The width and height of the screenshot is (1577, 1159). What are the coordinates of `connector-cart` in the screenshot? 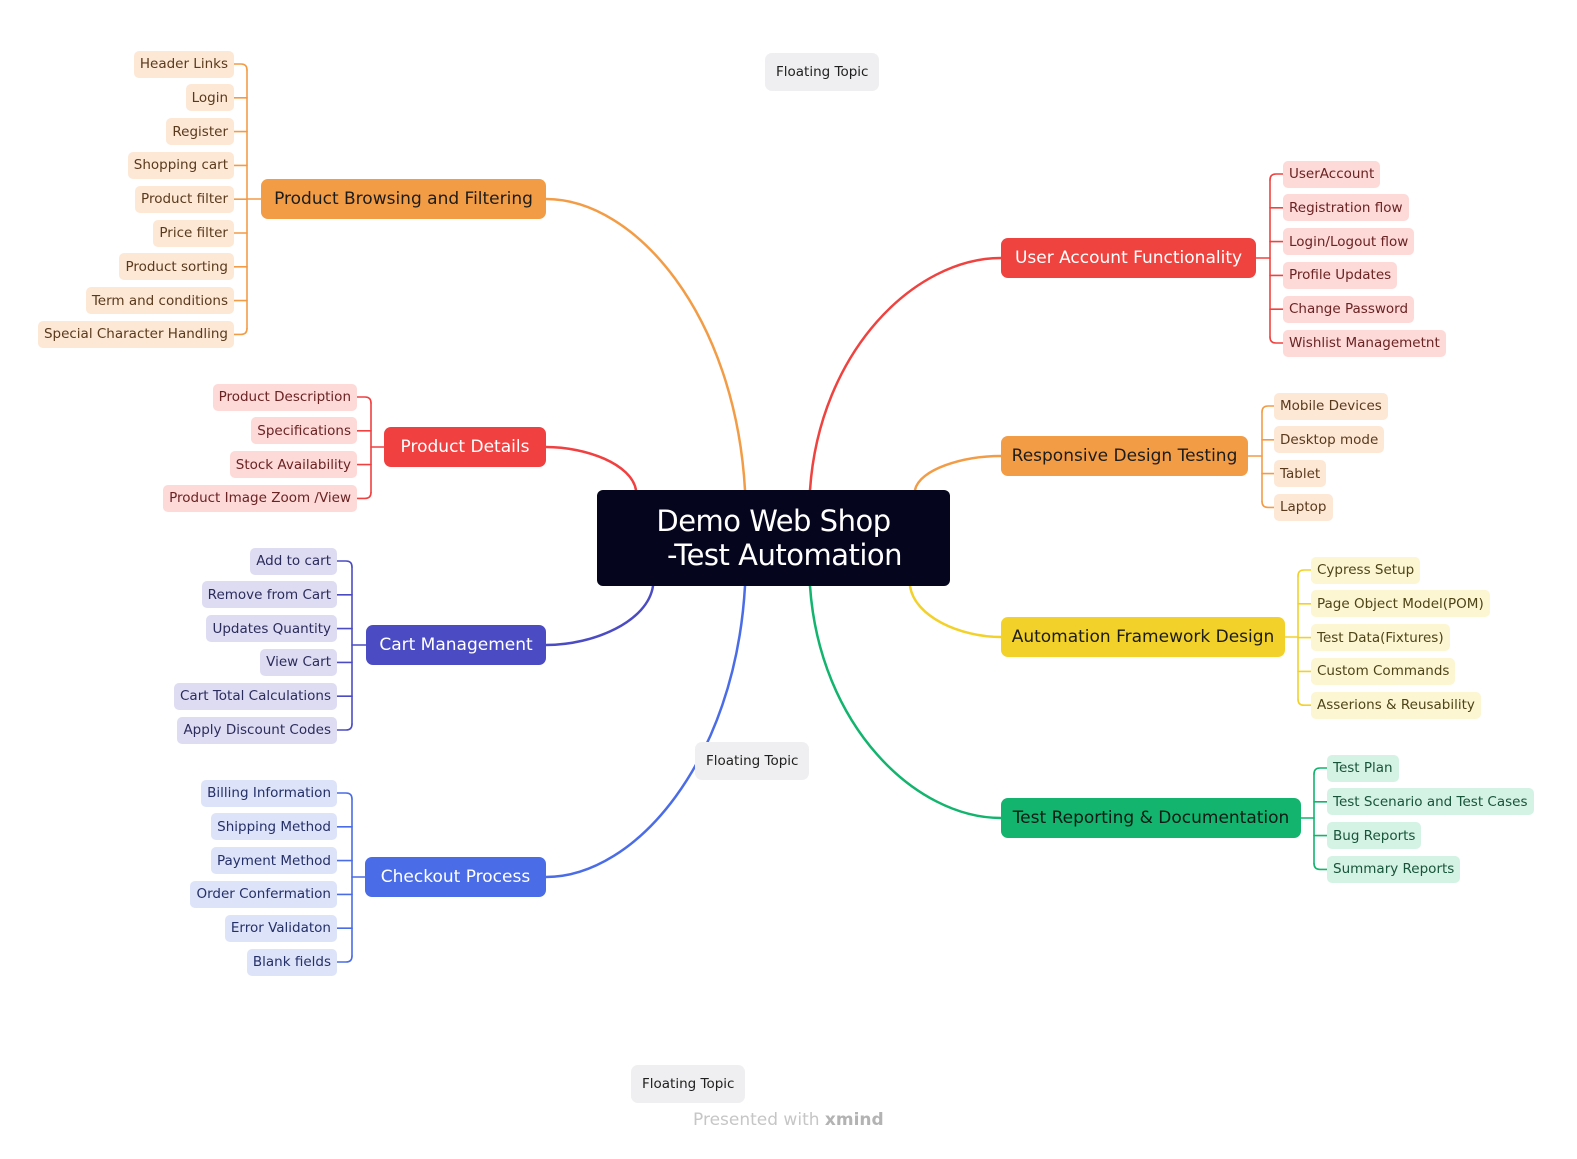 It's located at (599, 615).